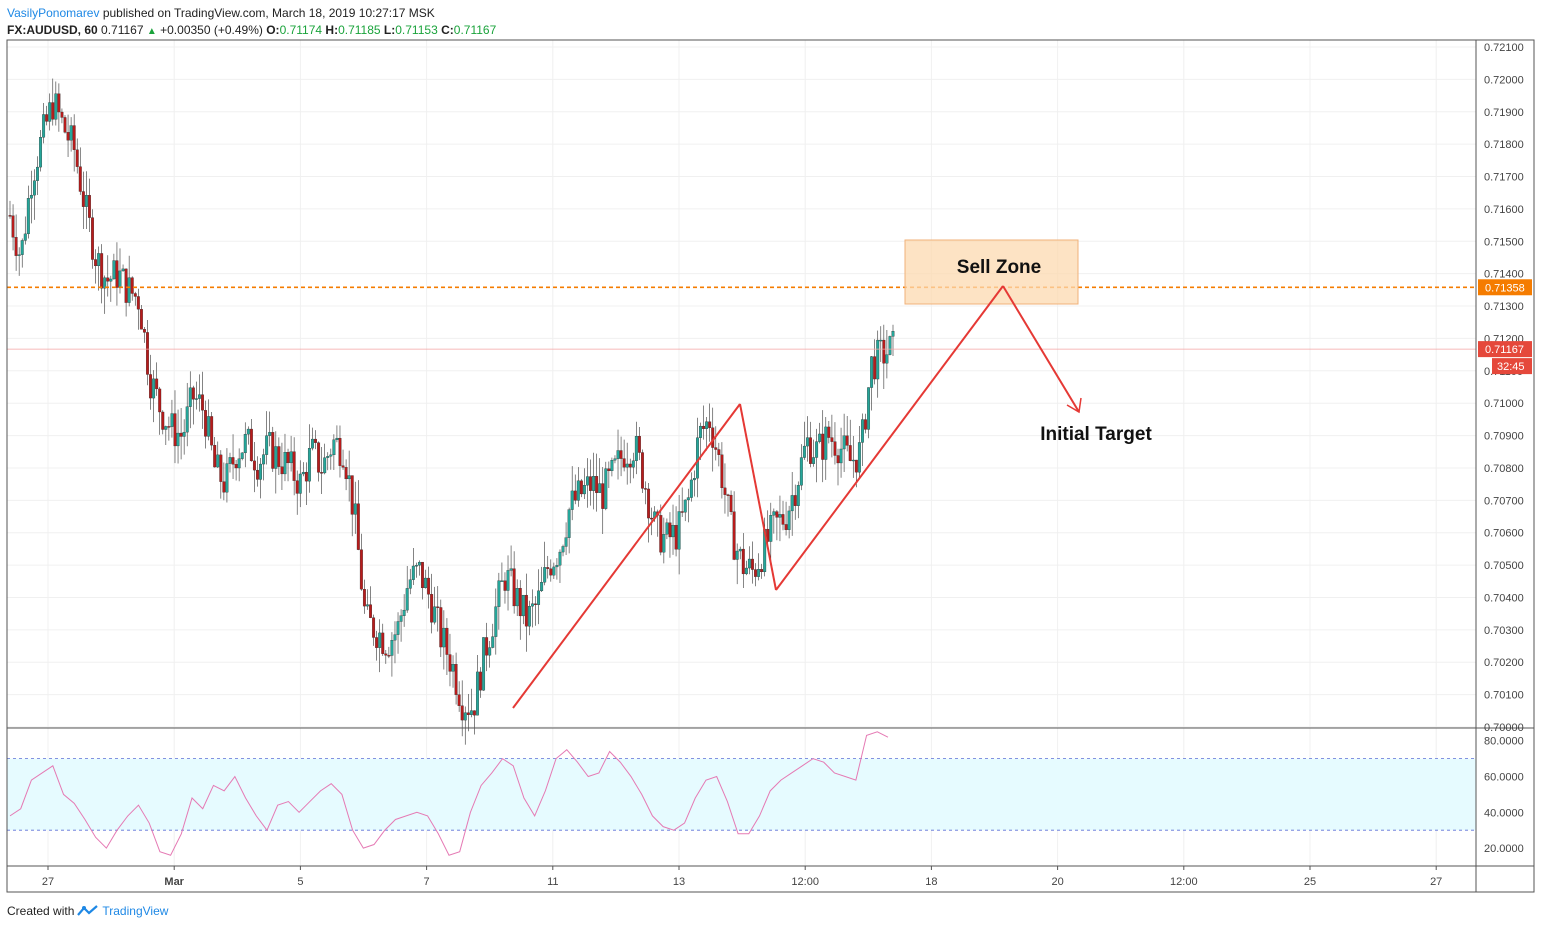  I want to click on time-tick-label: 27, so click(48, 882).